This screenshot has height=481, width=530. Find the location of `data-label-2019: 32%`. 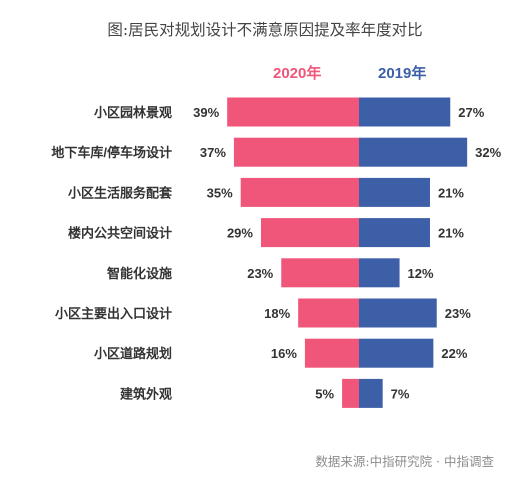

data-label-2019: 32% is located at coordinates (488, 152).